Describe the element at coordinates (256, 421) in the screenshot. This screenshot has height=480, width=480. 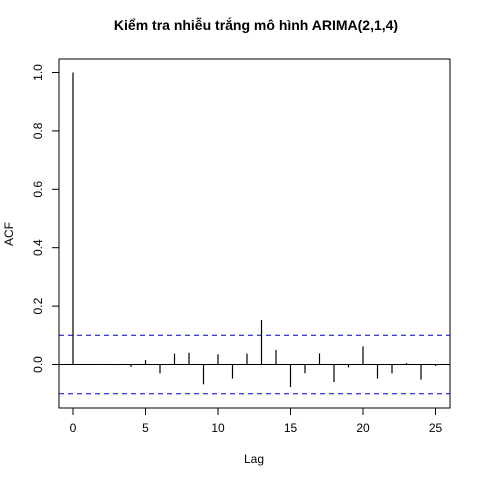
I see `x-axis: 0 5 10 15 20 25` at that location.